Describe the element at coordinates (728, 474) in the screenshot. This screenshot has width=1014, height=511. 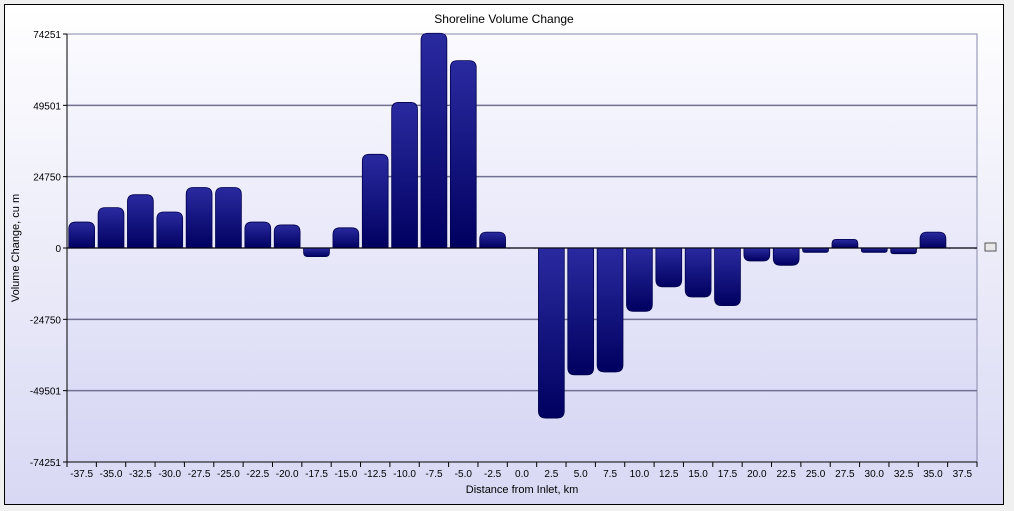
I see `x-tick-label: 17.5` at that location.